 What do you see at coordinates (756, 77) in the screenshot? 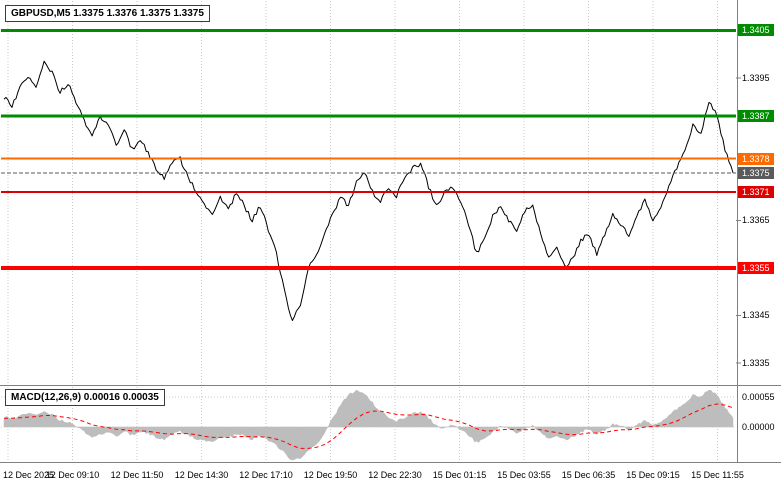
I see `price-axis-label: 1.3395` at bounding box center [756, 77].